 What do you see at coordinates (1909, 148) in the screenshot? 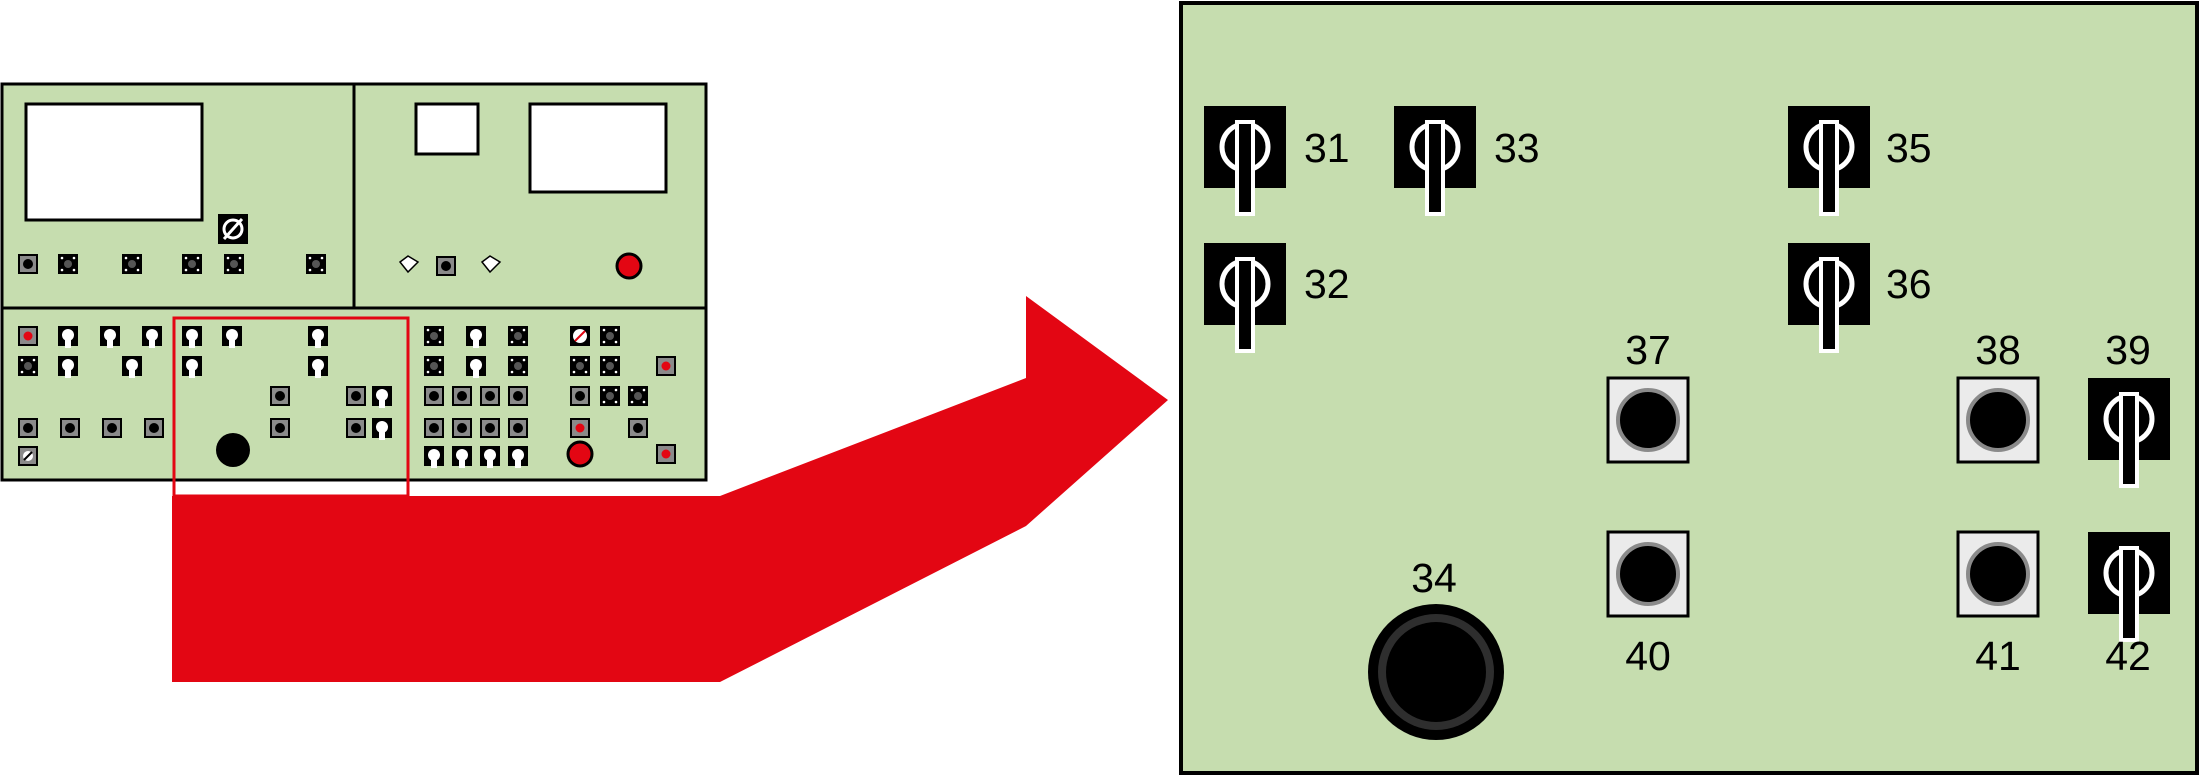
I see `label-35: 35` at bounding box center [1909, 148].